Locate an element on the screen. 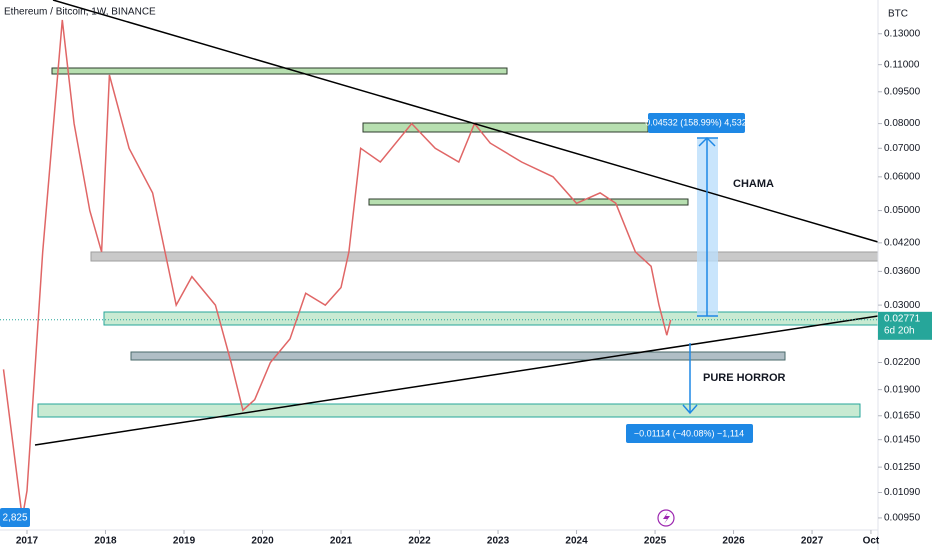 This screenshot has width=932, height=550. price-tag is located at coordinates (905, 325).